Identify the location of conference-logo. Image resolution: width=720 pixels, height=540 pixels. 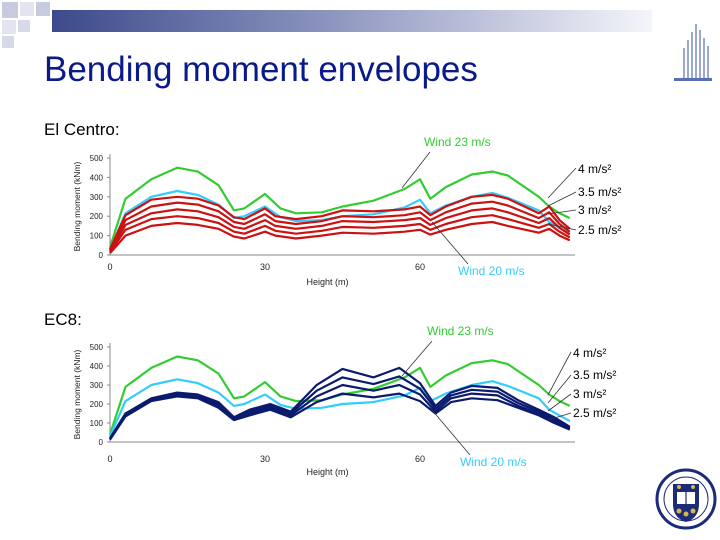
(693, 52).